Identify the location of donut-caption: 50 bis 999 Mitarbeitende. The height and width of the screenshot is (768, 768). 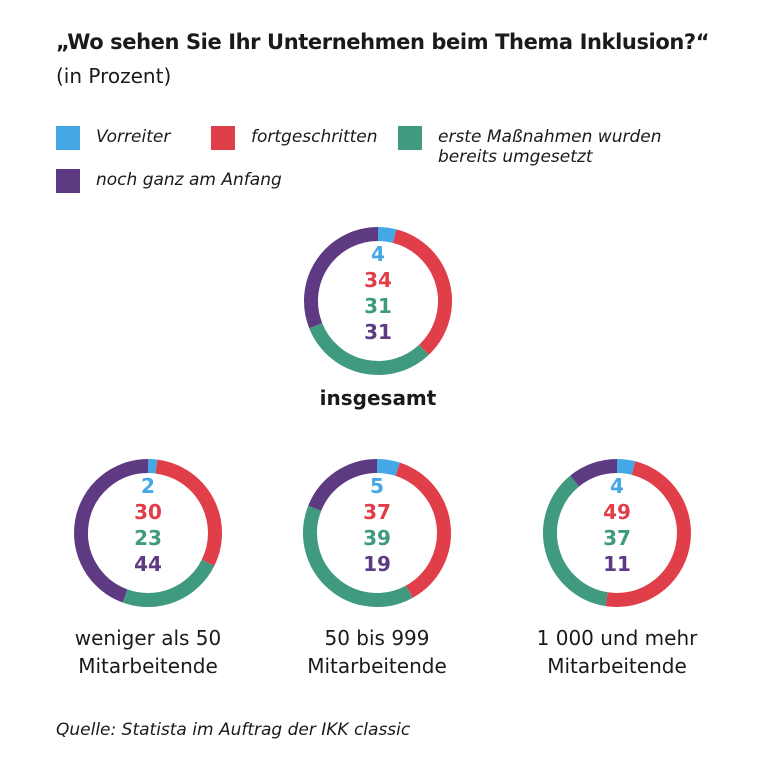
(377, 652).